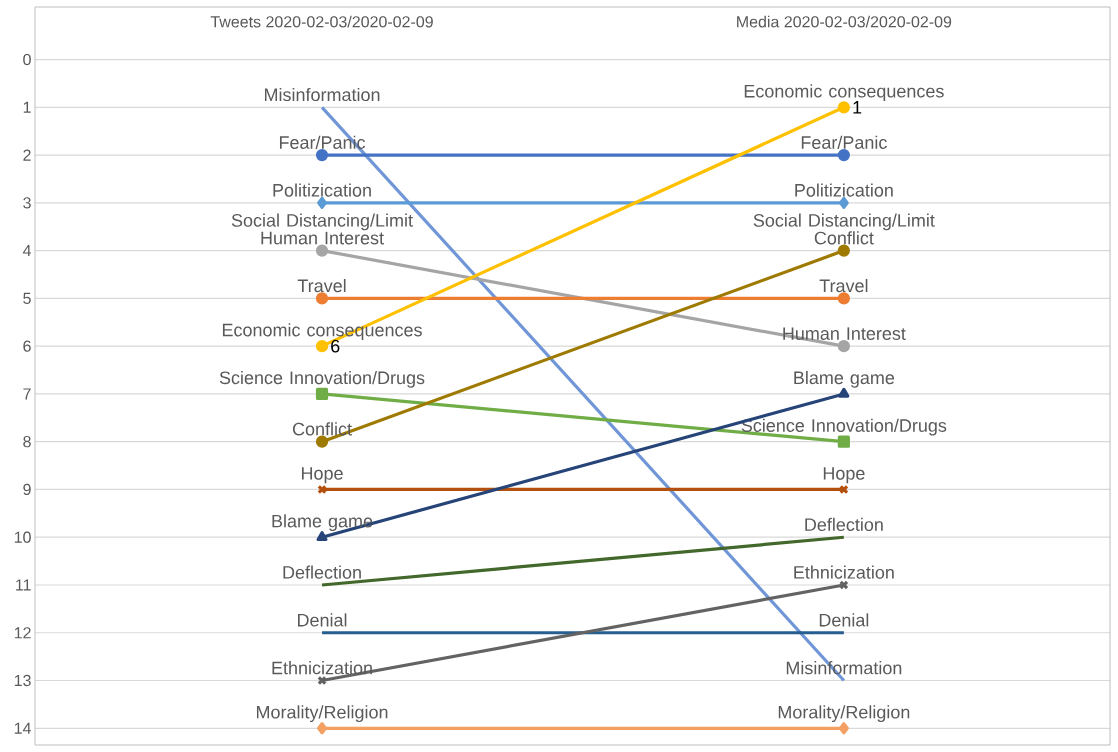 Image resolution: width=1118 pixels, height=752 pixels. Describe the element at coordinates (844, 238) in the screenshot. I see `text: Conflict` at that location.